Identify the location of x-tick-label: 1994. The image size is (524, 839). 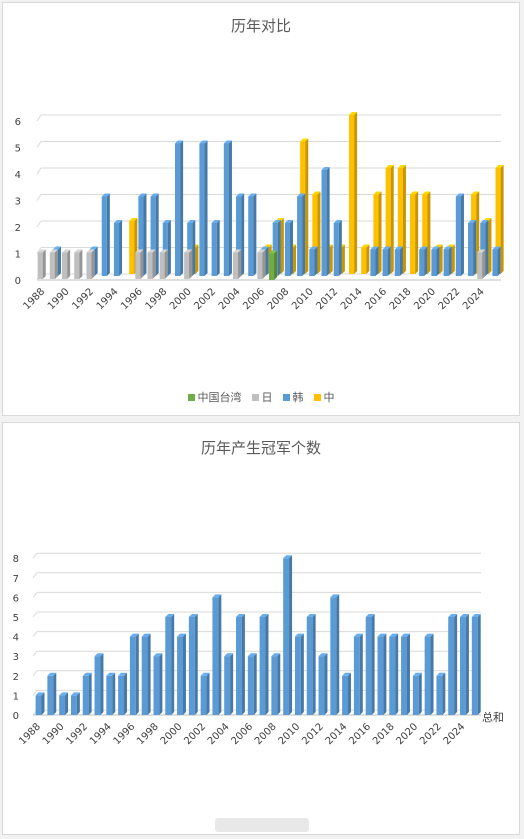
(108, 299).